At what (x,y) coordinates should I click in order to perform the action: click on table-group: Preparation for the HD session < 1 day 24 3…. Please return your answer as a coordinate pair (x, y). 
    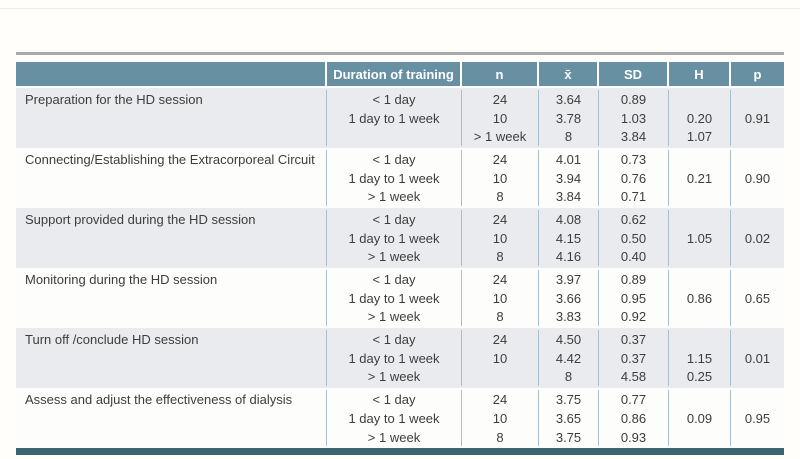
    Looking at the image, I should click on (400, 118).